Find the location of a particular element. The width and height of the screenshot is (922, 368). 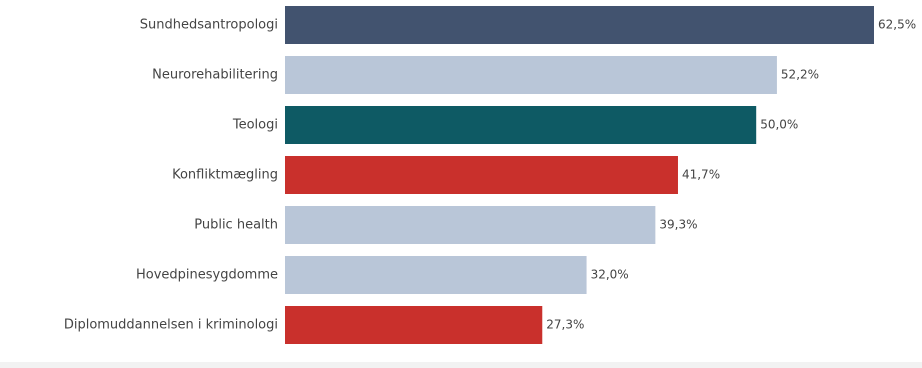

category-label: Public health is located at coordinates (236, 225).